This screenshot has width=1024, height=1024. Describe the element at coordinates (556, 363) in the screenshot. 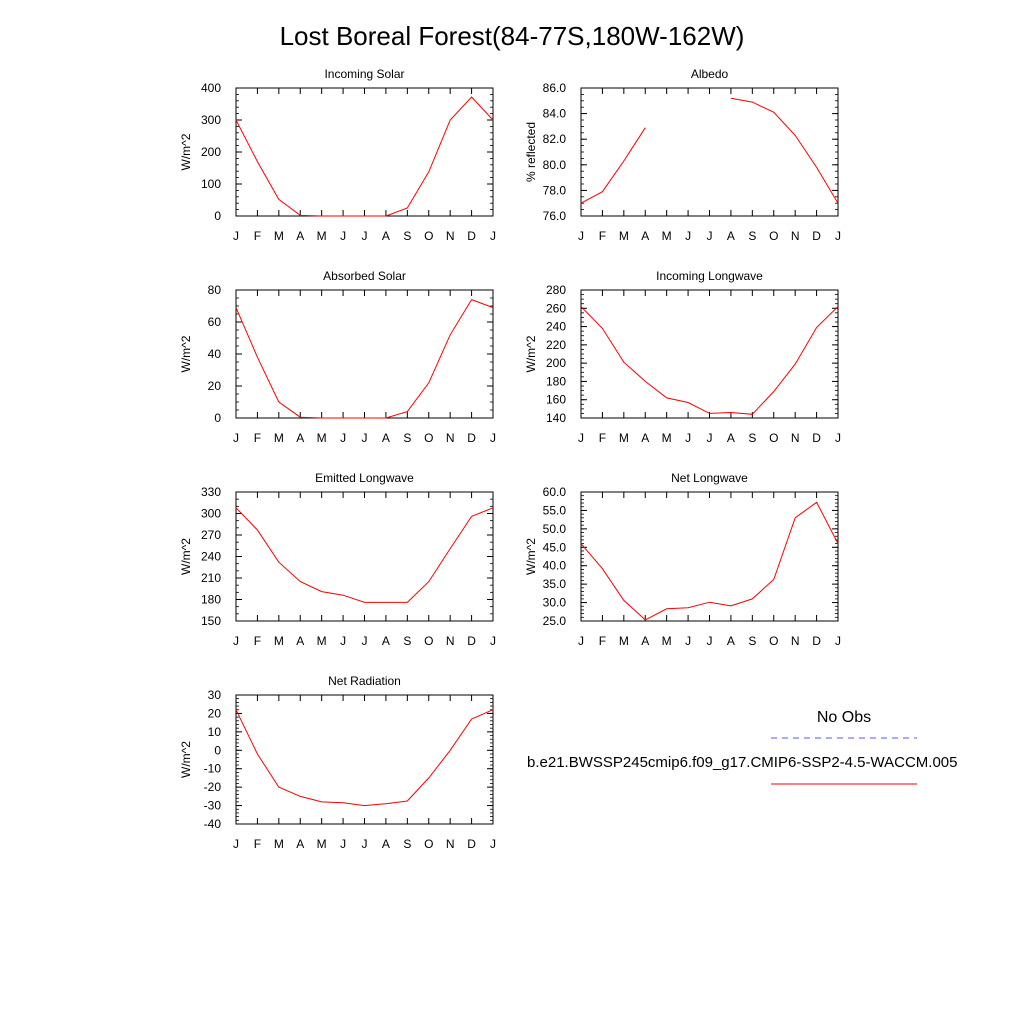

I see `y-tick-label: 200` at that location.